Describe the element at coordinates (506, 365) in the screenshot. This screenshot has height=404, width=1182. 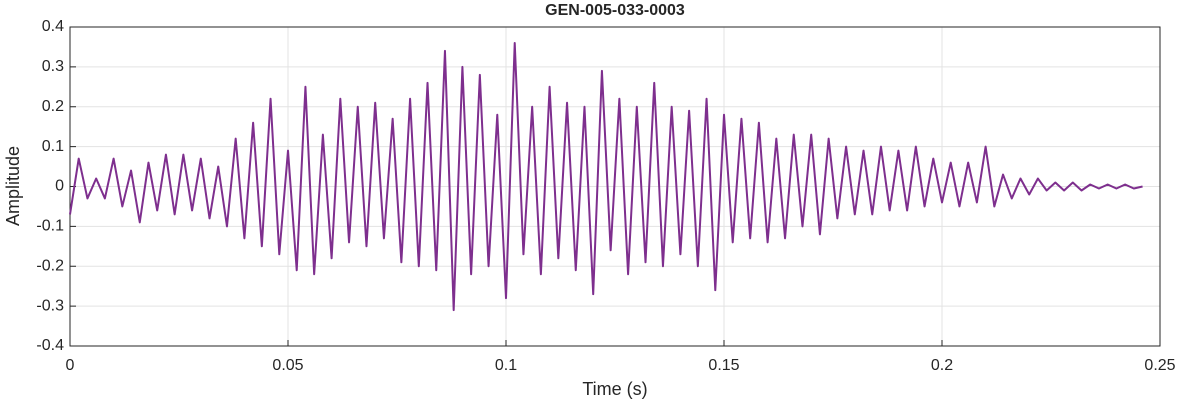
I see `x-tick-label: 0.1` at that location.